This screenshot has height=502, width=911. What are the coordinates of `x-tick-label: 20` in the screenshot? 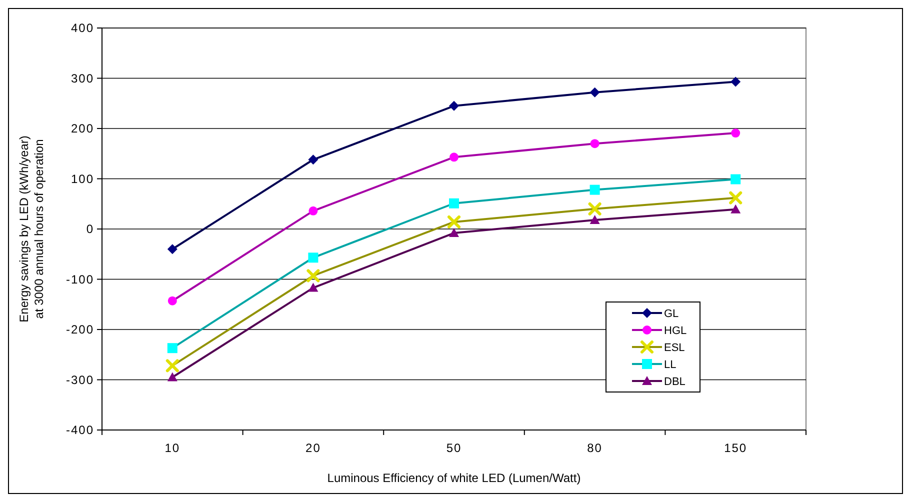 It's located at (313, 448).